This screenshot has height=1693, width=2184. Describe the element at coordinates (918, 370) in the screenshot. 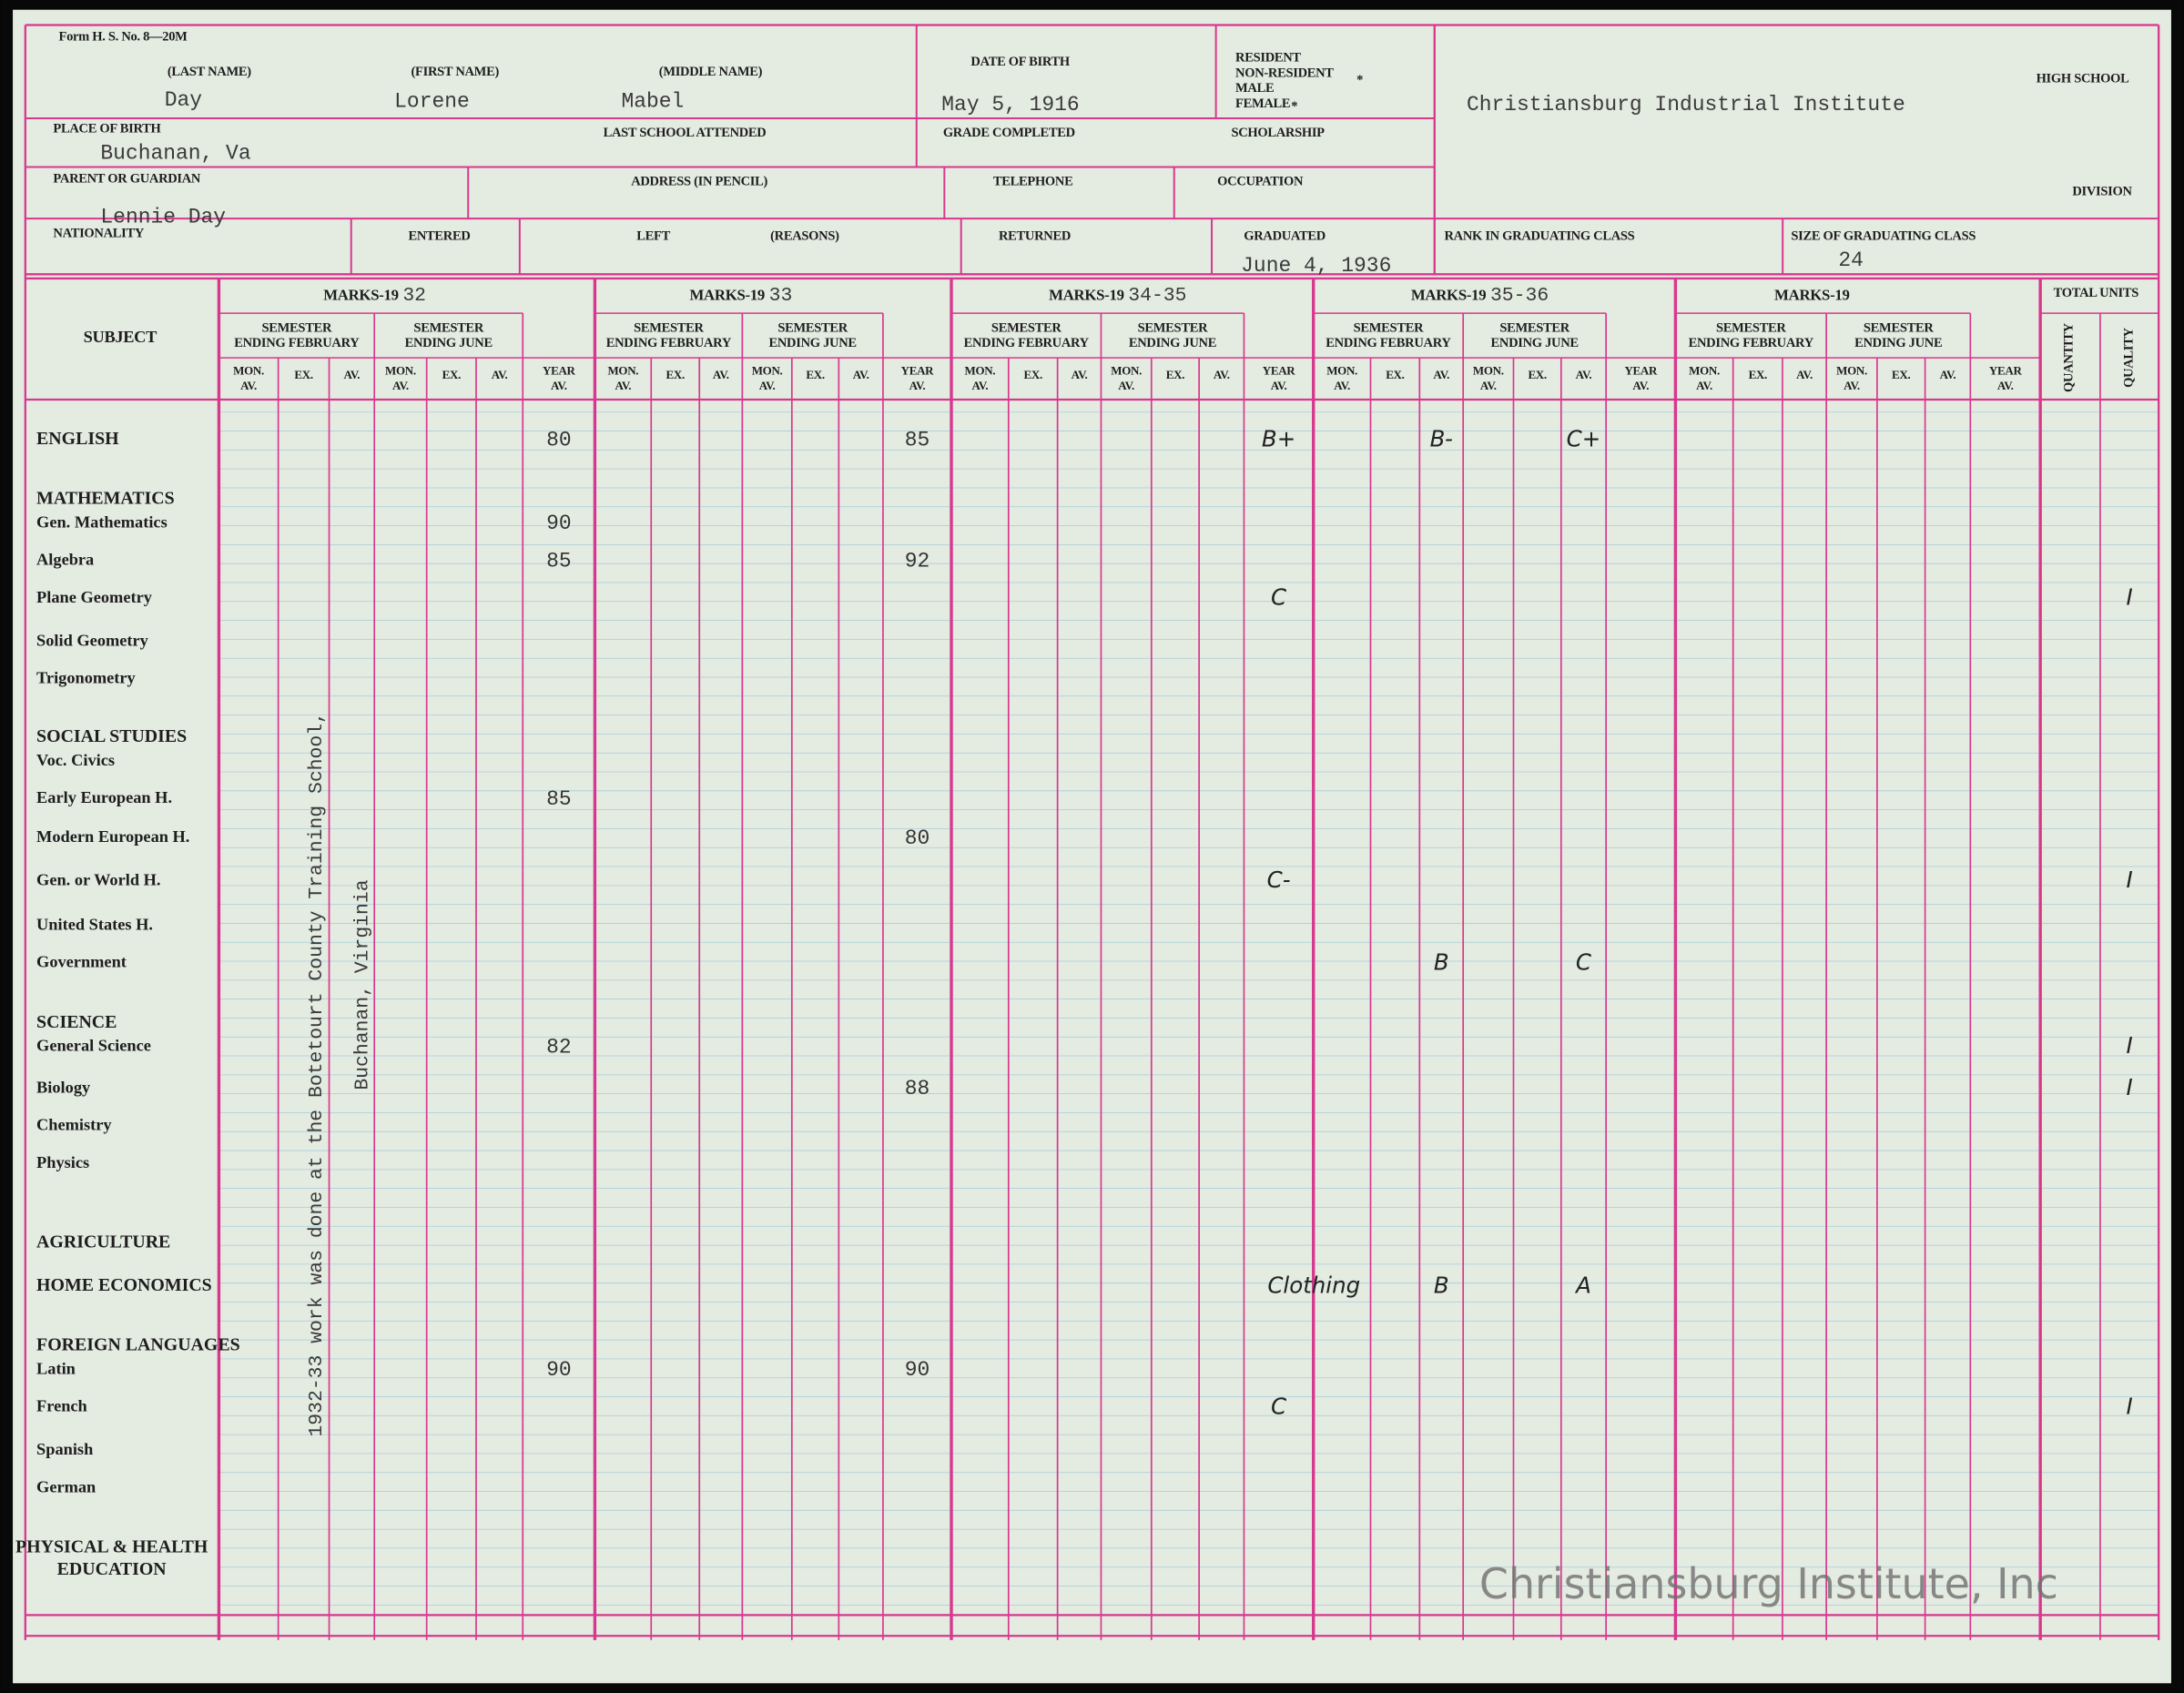

I see `column-label: YEAR` at that location.